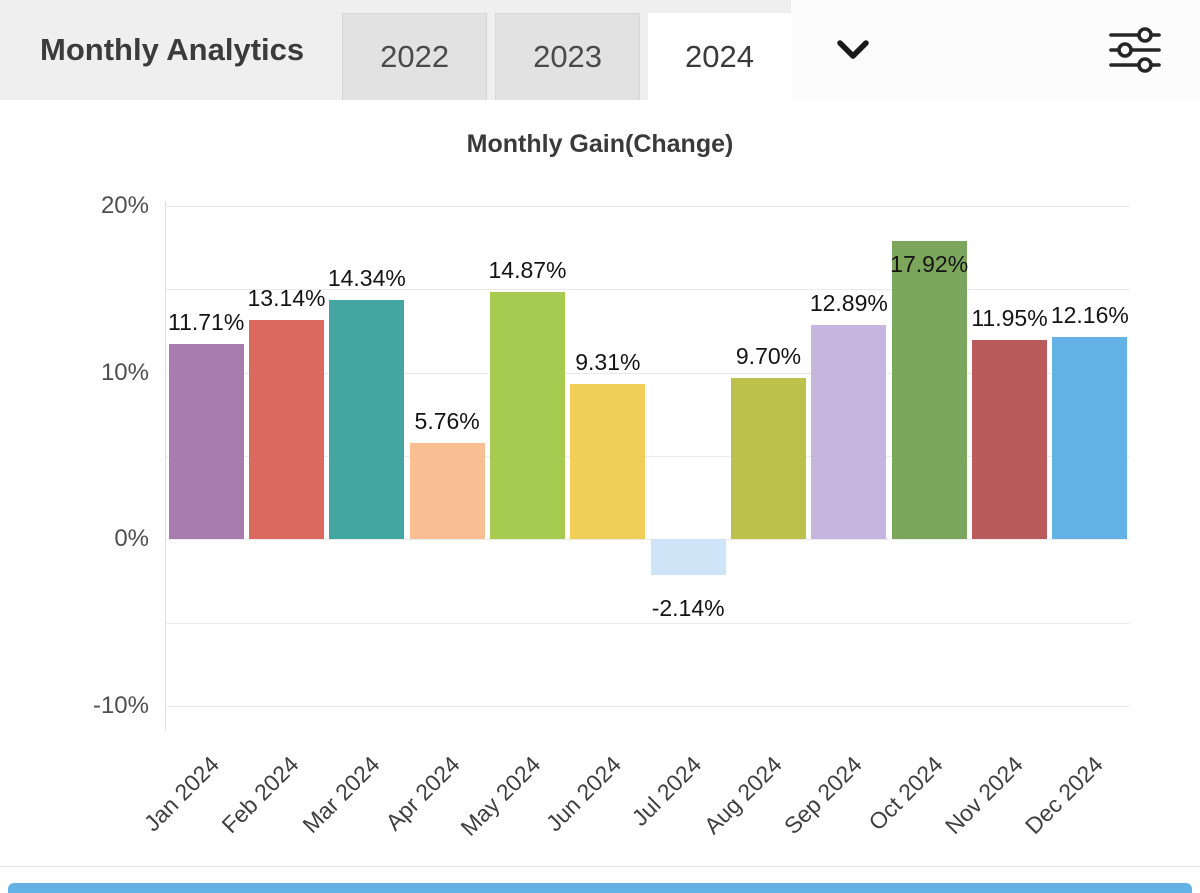 This screenshot has height=893, width=1200. Describe the element at coordinates (500, 796) in the screenshot. I see `x-tick-label-may-2024: May 2024` at that location.